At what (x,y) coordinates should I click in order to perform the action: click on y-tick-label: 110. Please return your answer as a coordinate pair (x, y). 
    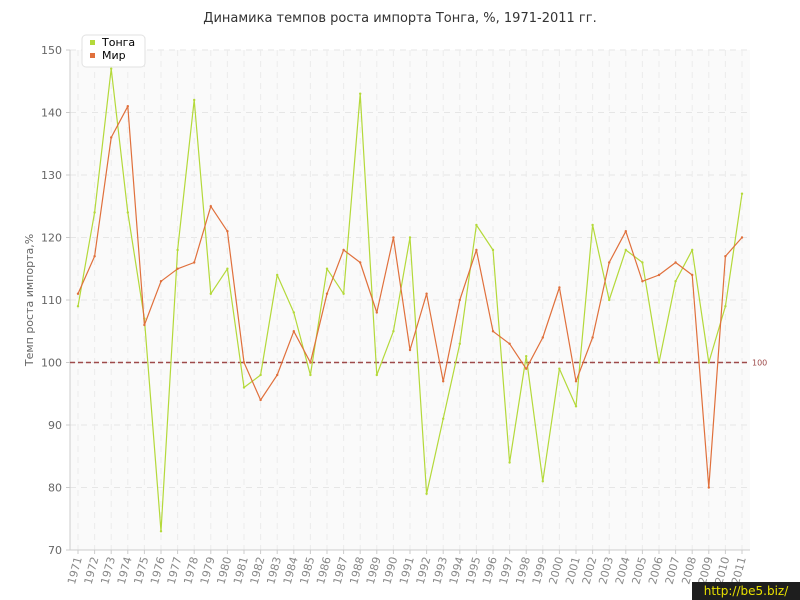
    Looking at the image, I should click on (51, 300).